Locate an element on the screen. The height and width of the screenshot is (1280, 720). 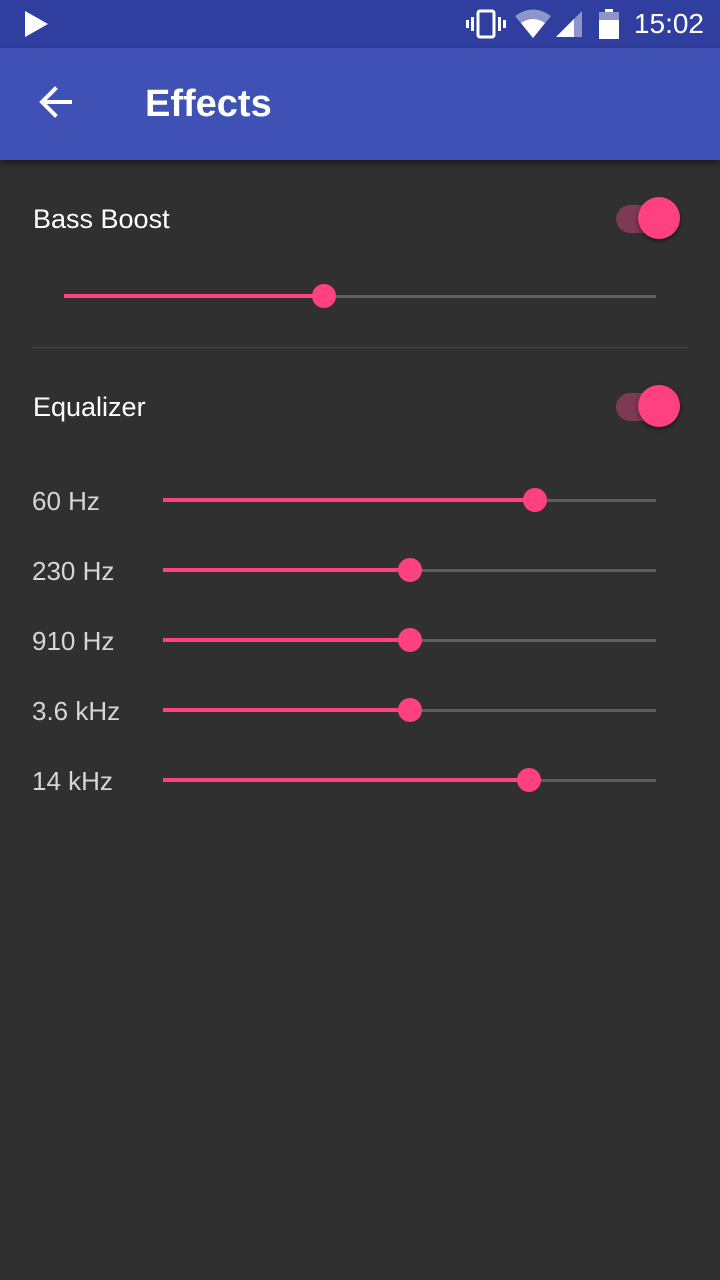
band-slider-230hz is located at coordinates (409, 570).